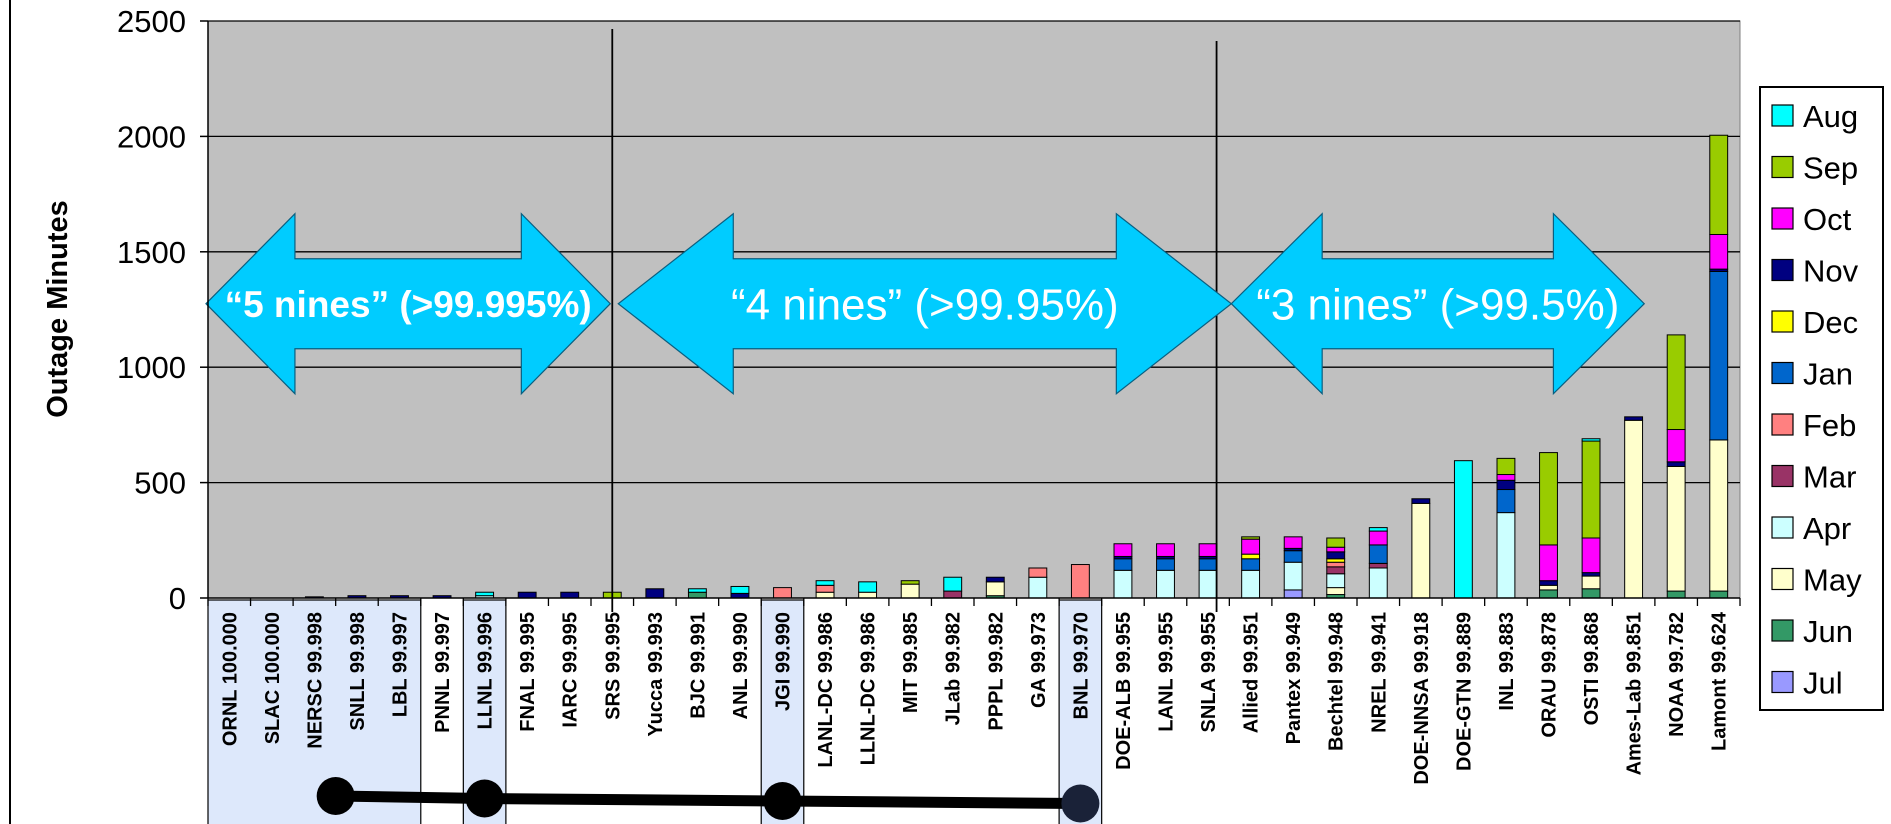 This screenshot has width=1891, height=824. Describe the element at coordinates (315, 680) in the screenshot. I see `x-tick-label: NERSC 99.998` at that location.